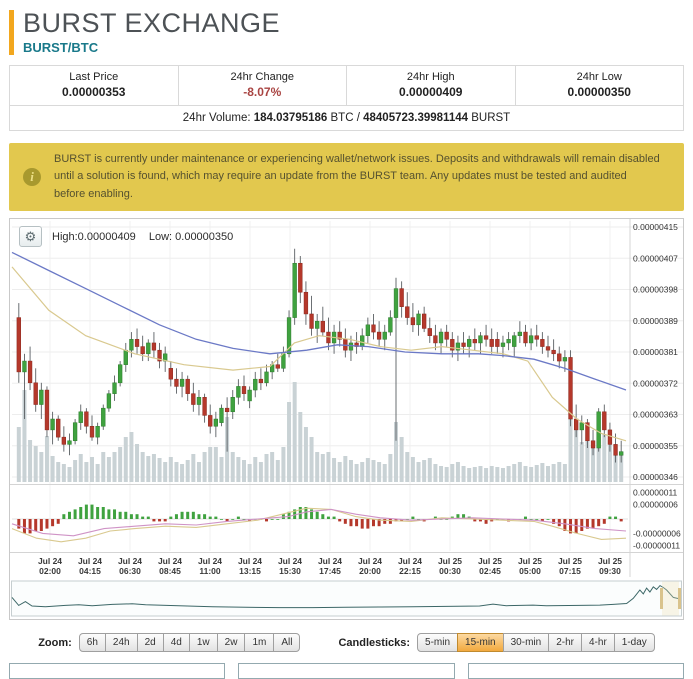 The image size is (693, 679). What do you see at coordinates (259, 643) in the screenshot?
I see `zoom-button-1m: 1m` at bounding box center [259, 643].